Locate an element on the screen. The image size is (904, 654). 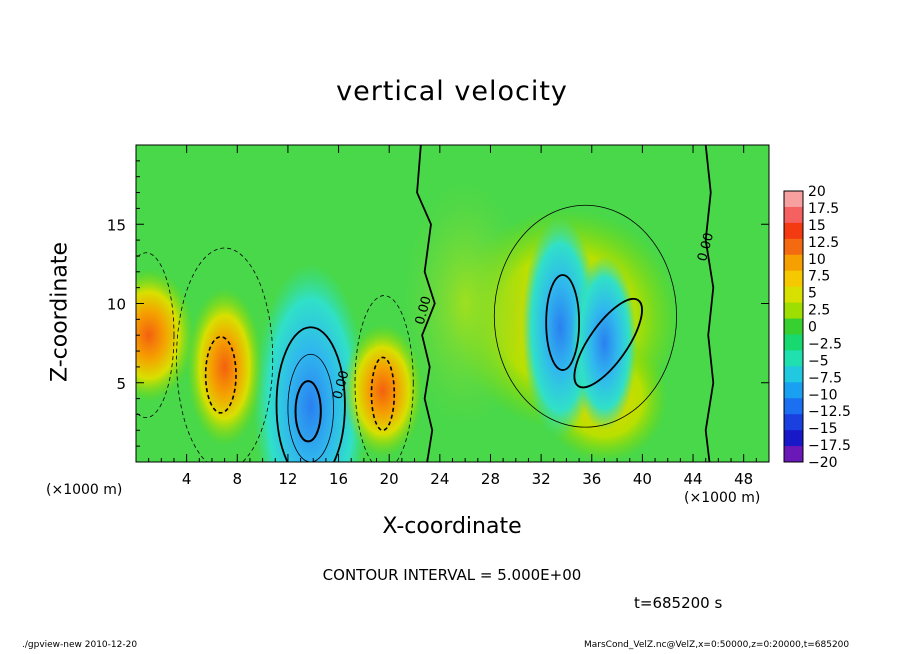
footer-left-text: ./gpview-new 2010-12-20 is located at coordinates (80, 645).